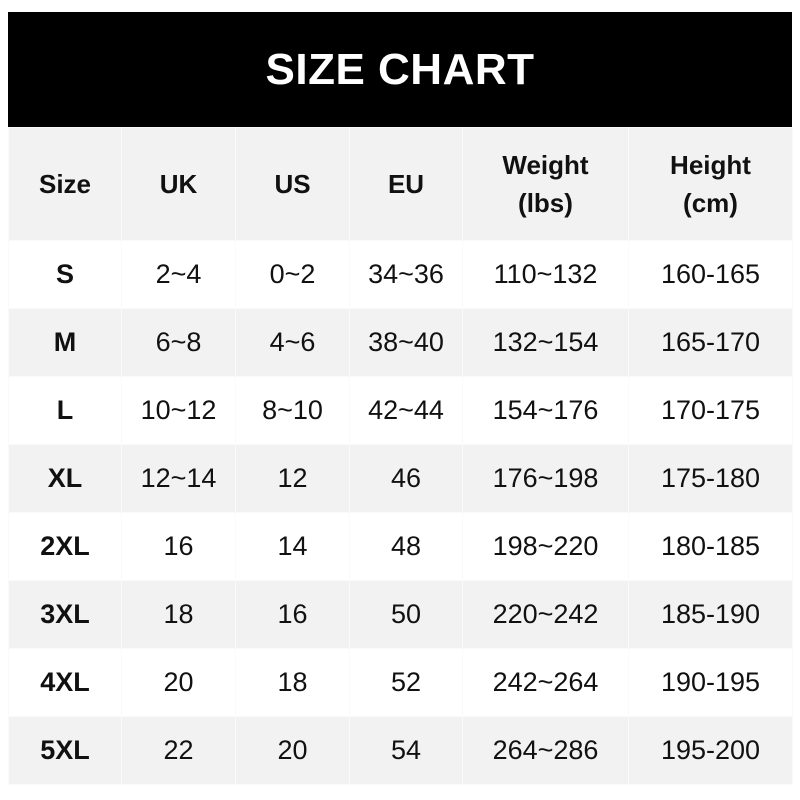  What do you see at coordinates (545, 274) in the screenshot?
I see `cell-weight: 110~132` at bounding box center [545, 274].